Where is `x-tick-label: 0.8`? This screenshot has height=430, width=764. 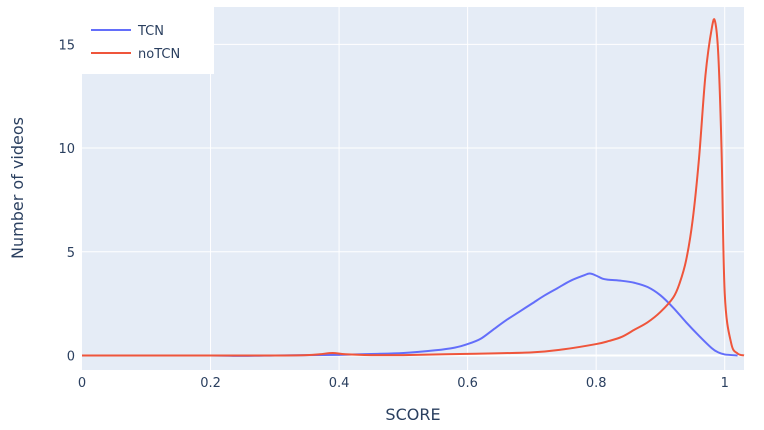
x-tick-label: 0.8 is located at coordinates (596, 383).